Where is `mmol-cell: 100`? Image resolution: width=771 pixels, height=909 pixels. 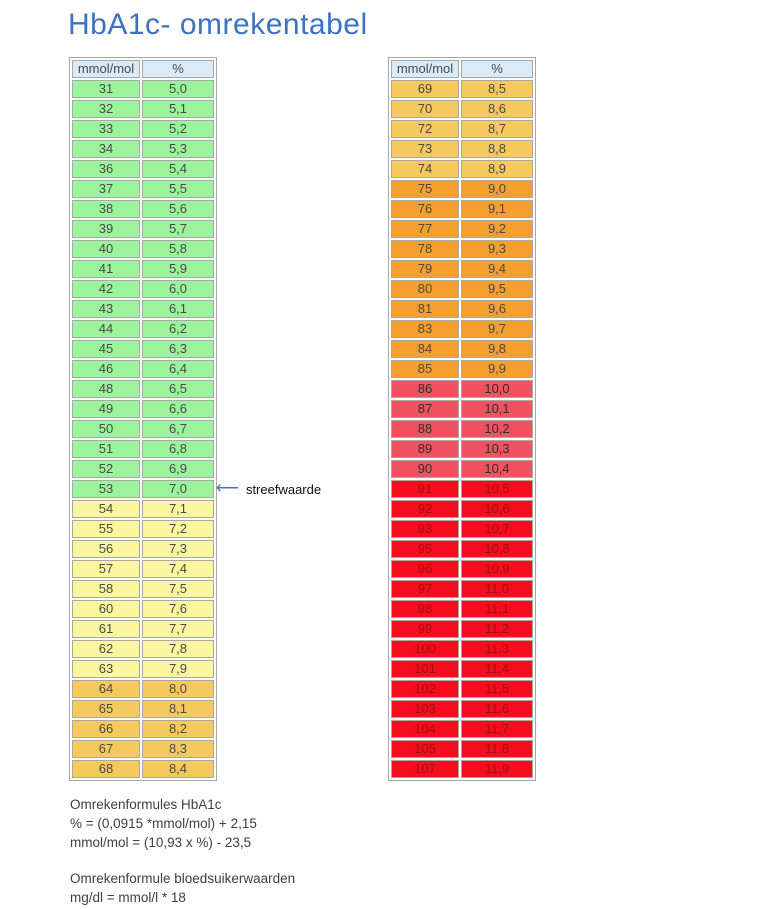
mmol-cell: 100 is located at coordinates (425, 649).